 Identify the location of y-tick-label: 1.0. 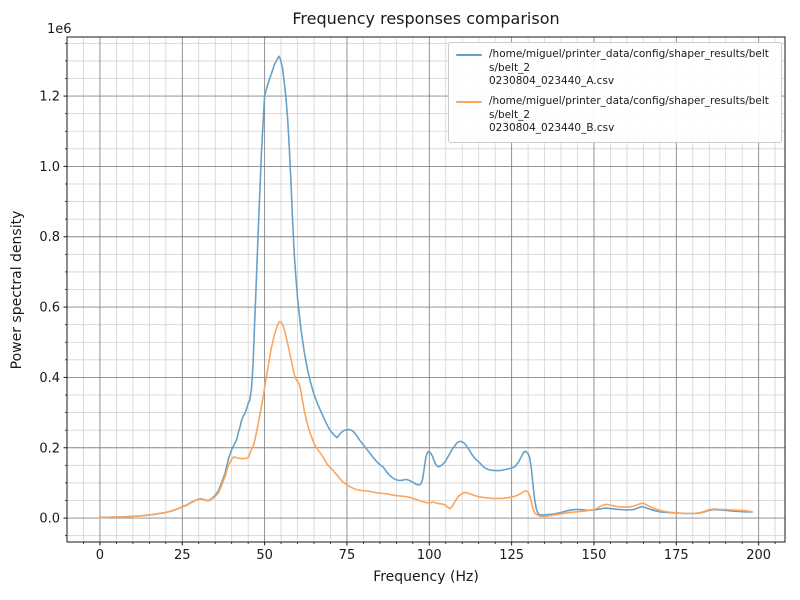
(49, 167).